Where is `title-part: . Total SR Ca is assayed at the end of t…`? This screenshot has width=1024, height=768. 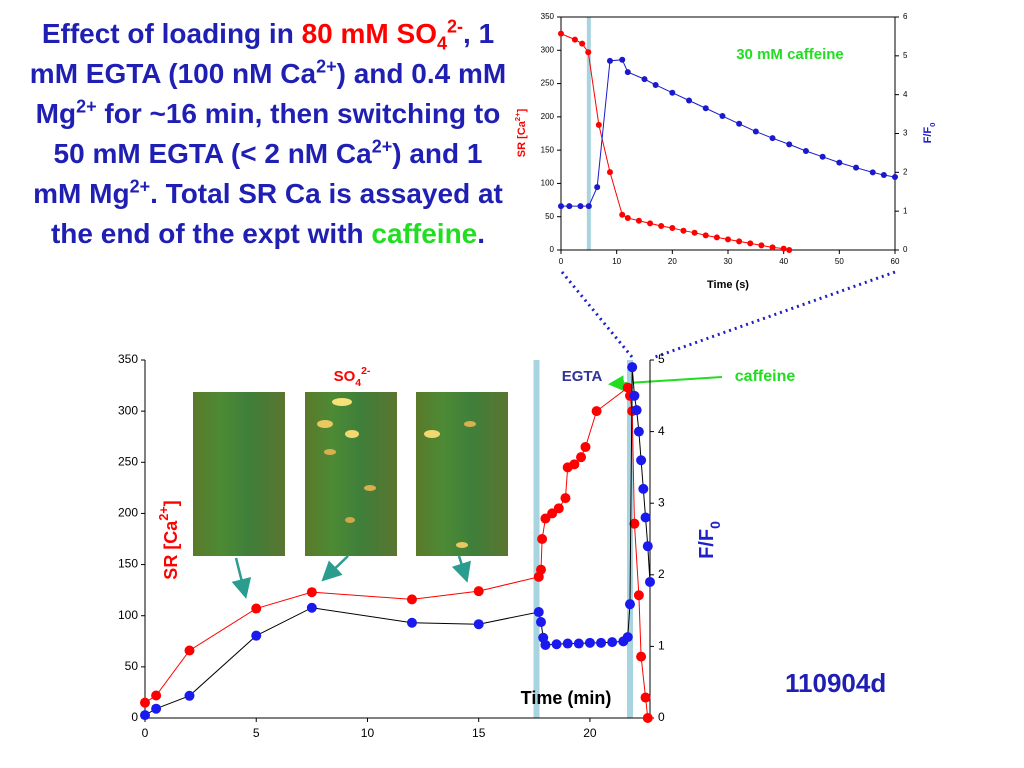
title-part: . Total SR Ca is assayed at the end of t… is located at coordinates (276, 213).